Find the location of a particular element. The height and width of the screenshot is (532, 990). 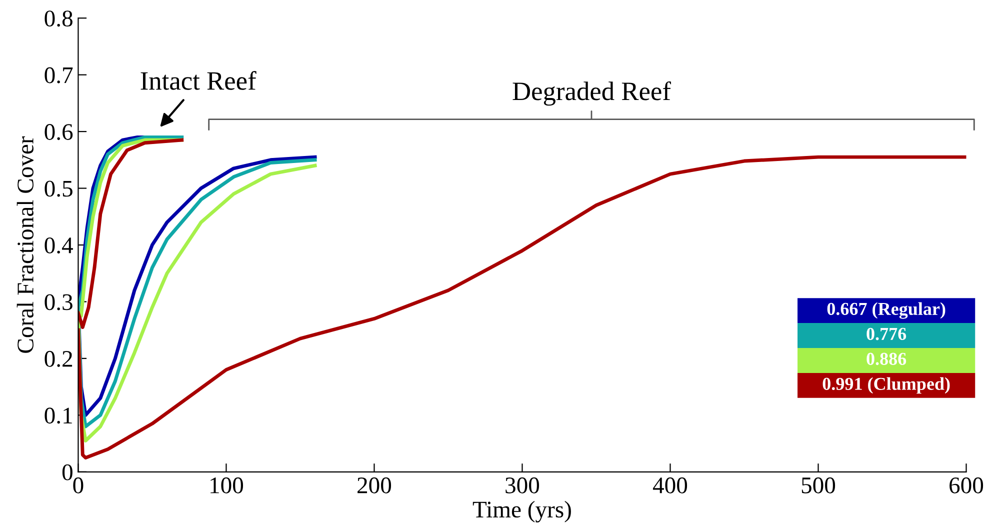

text: 0.991 (Clumped) is located at coordinates (886, 385).